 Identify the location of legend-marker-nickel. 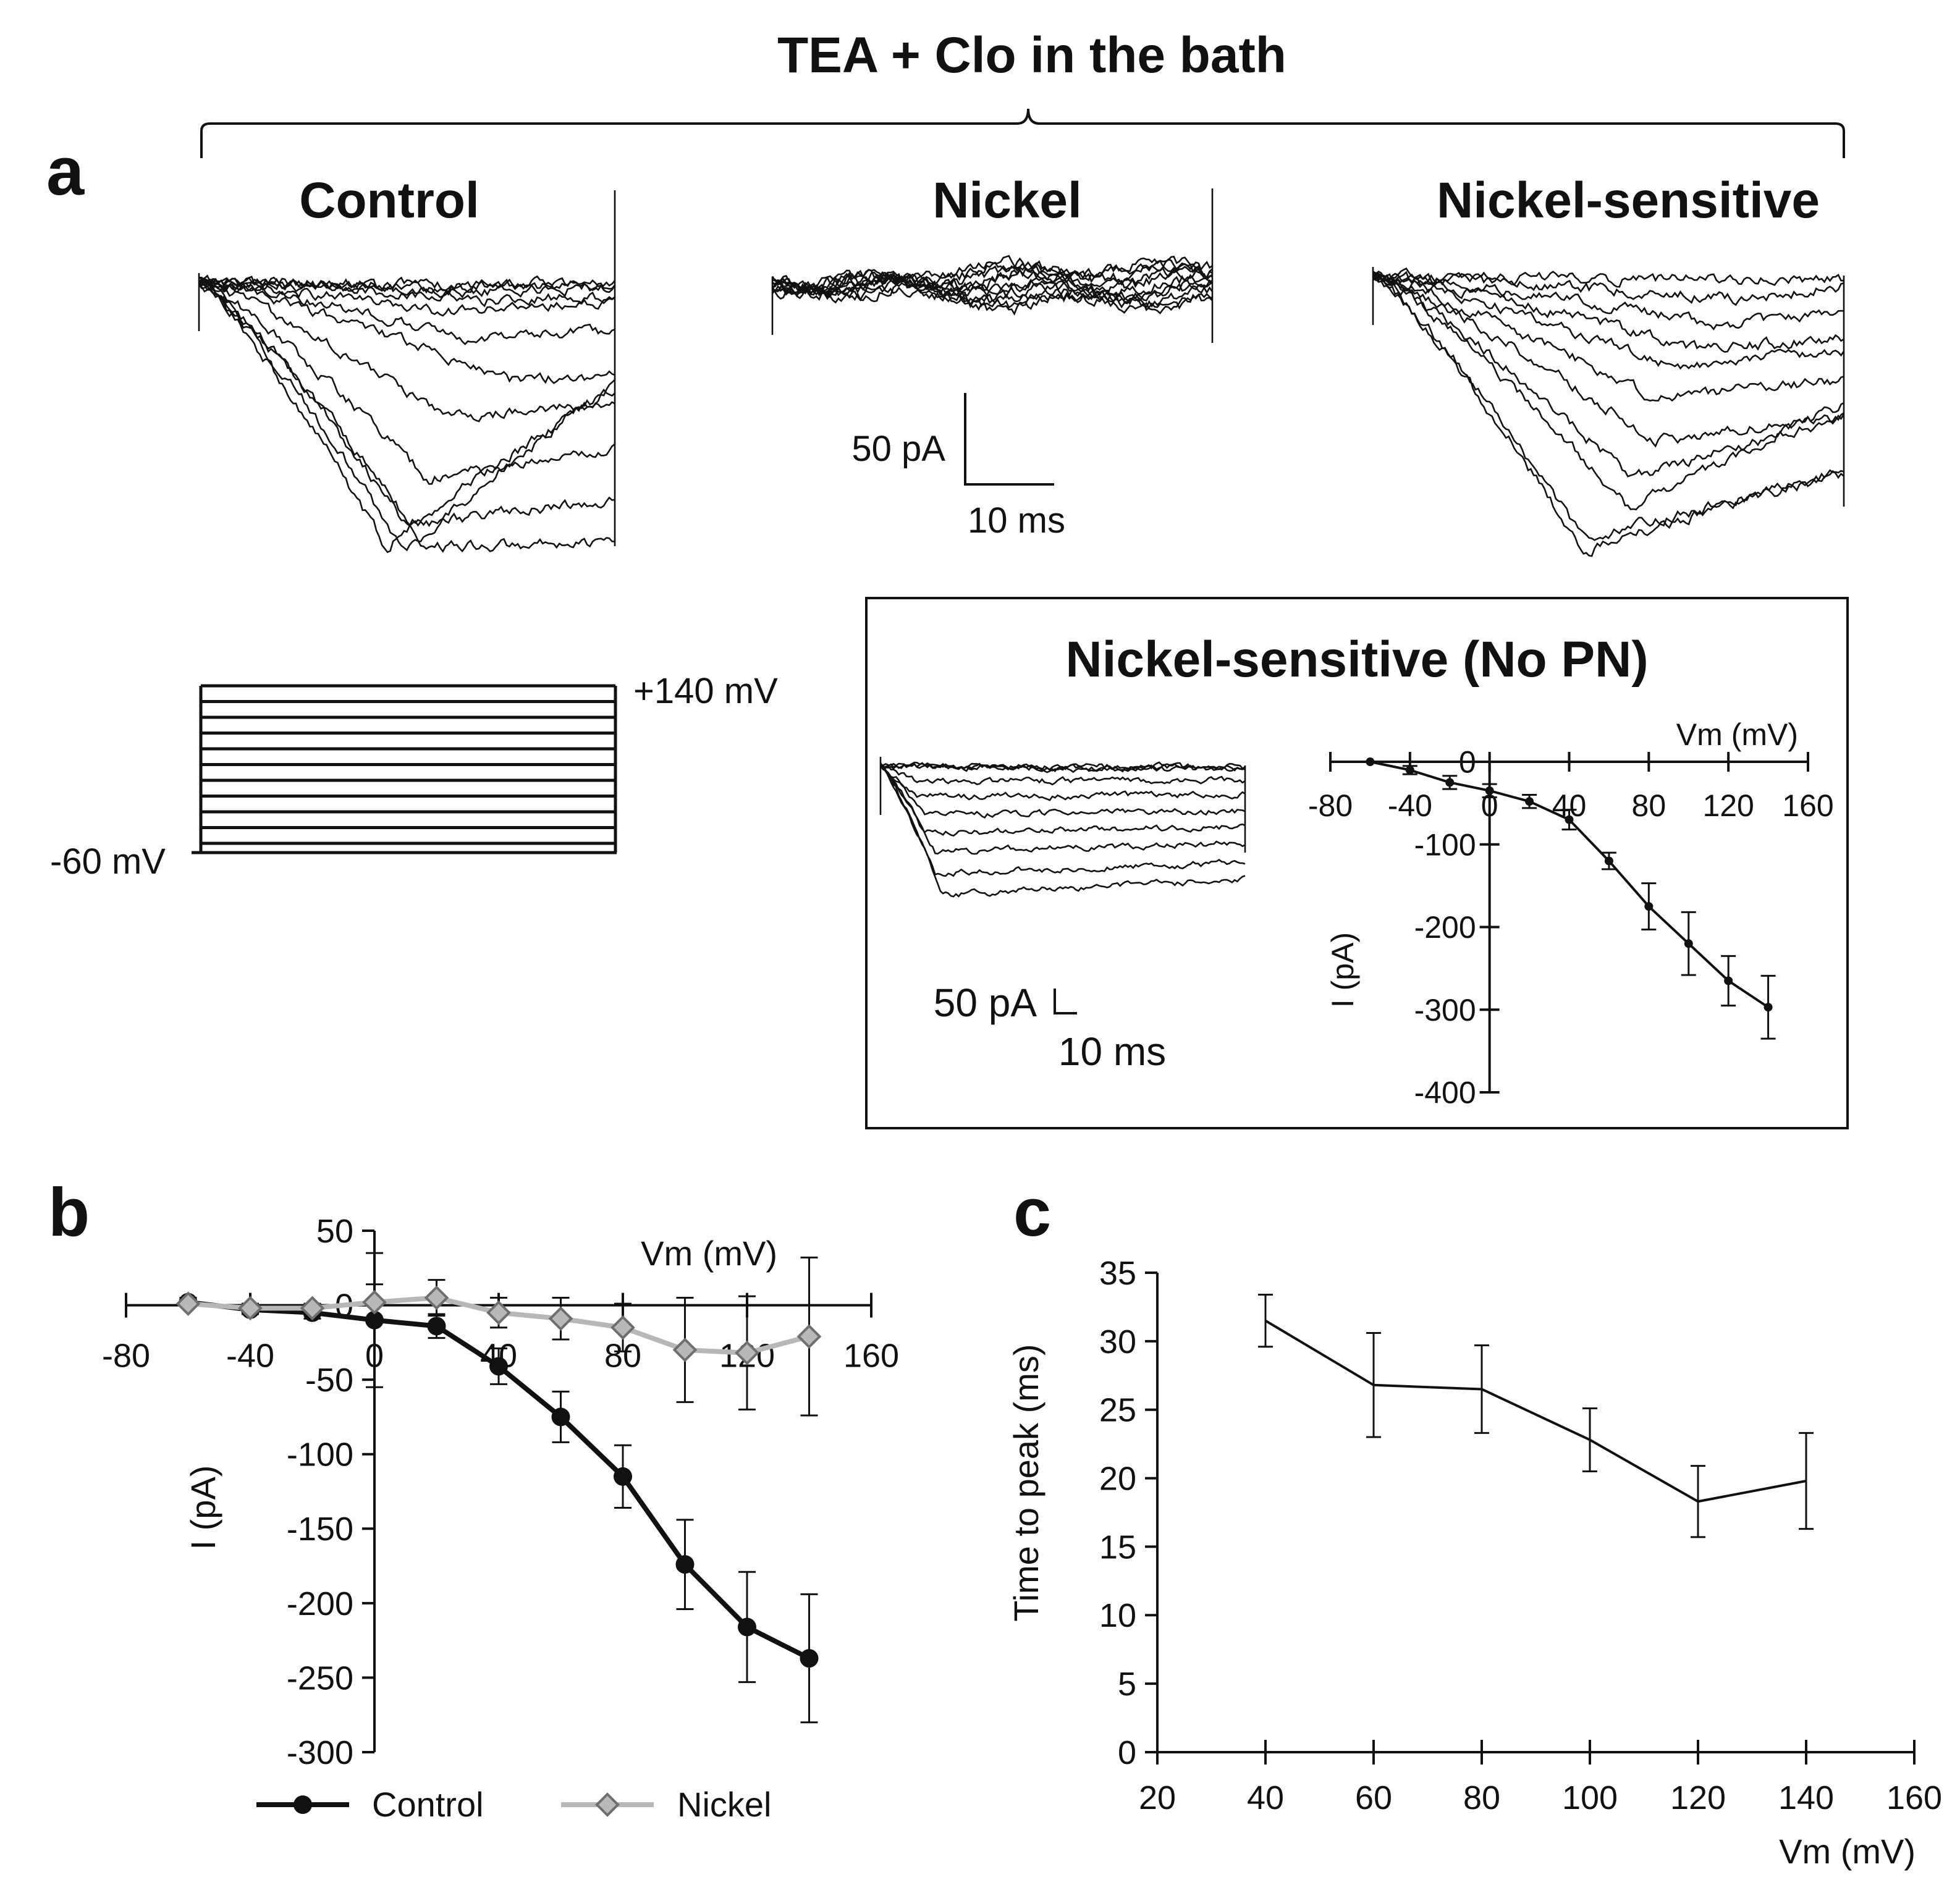
(607, 1804).